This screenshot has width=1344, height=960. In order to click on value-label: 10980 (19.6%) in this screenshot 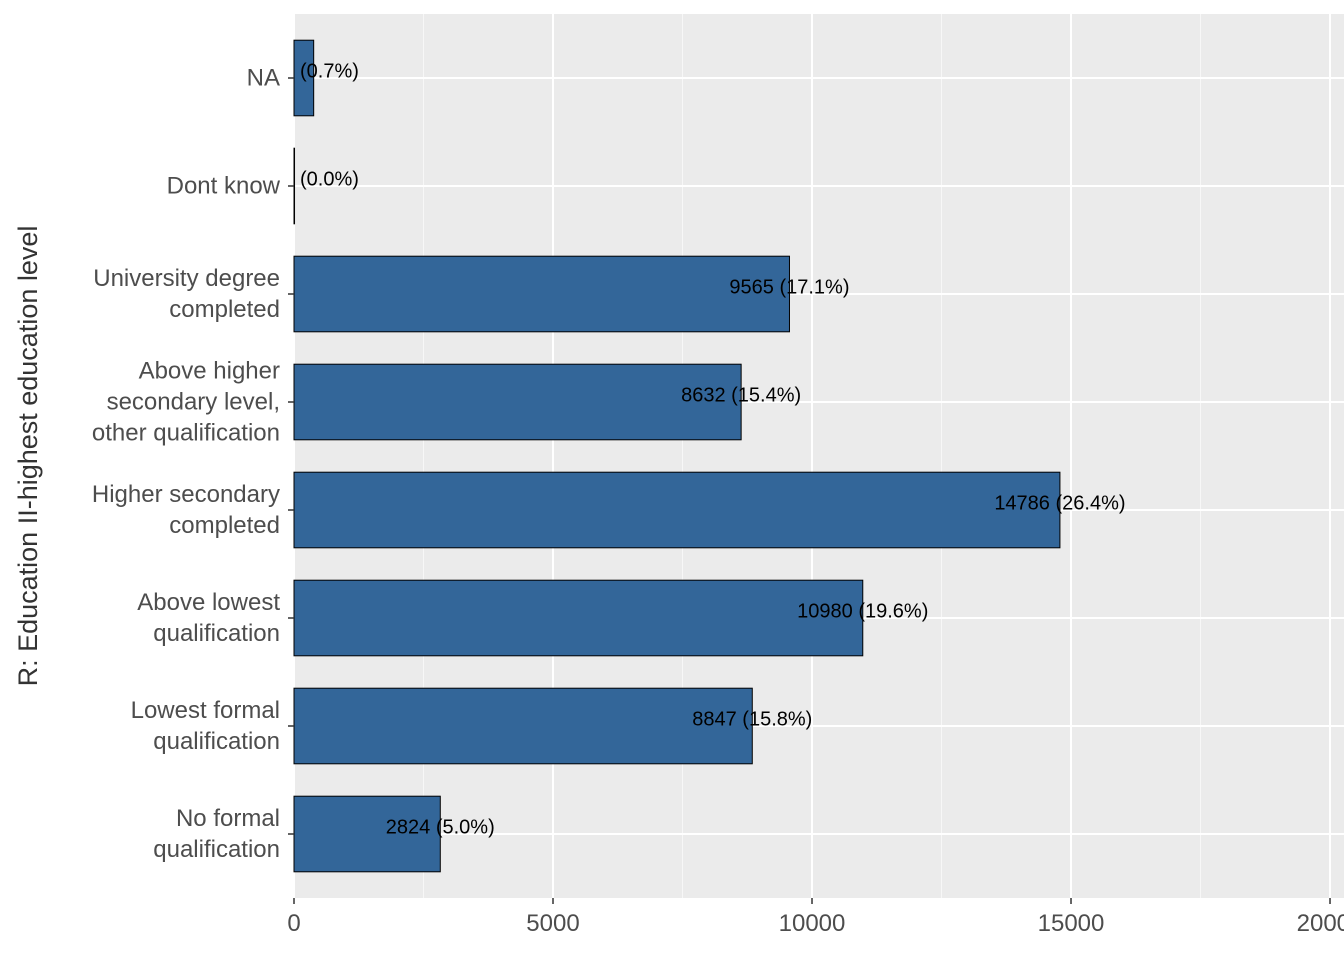, I will do `click(862, 611)`.